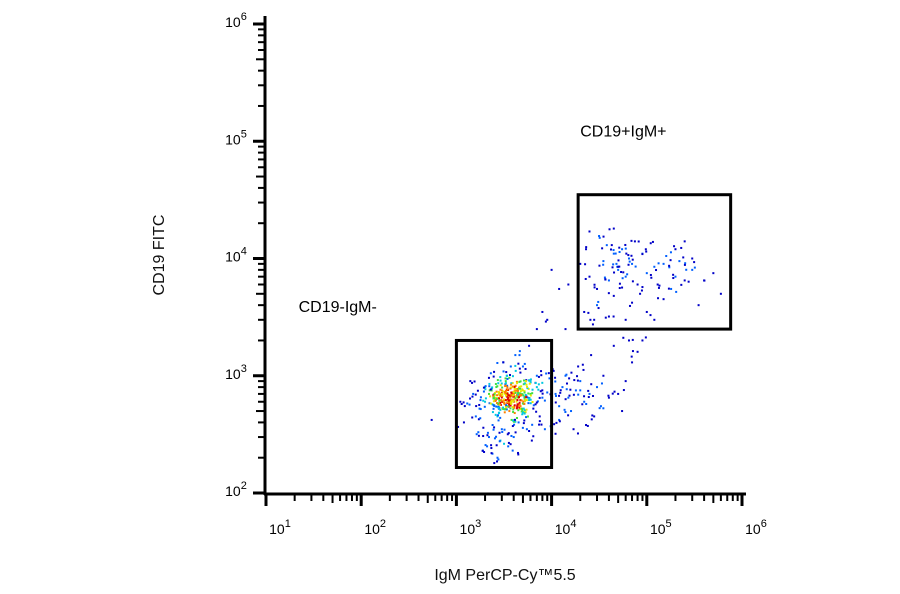 This screenshot has height=594, width=900. I want to click on gate-label: CD19+IgM+, so click(623, 131).